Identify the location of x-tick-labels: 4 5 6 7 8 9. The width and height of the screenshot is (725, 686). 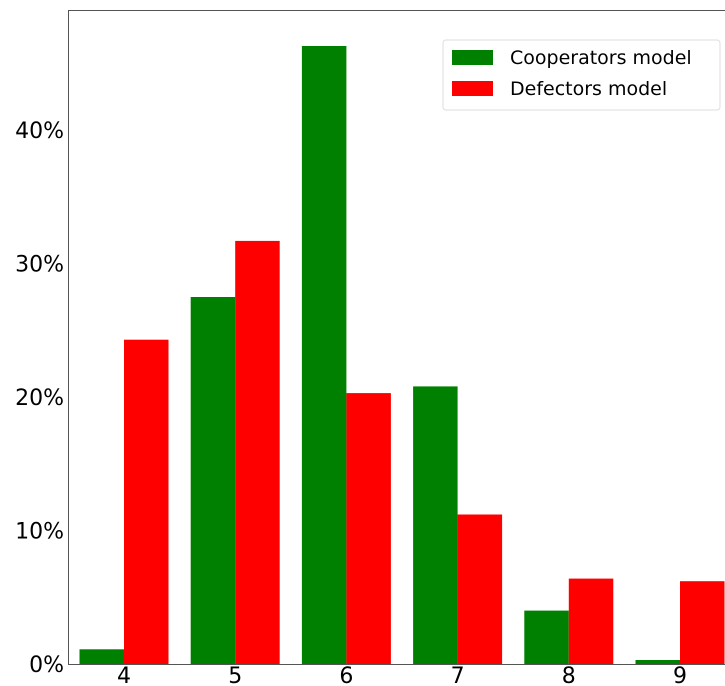
(402, 675).